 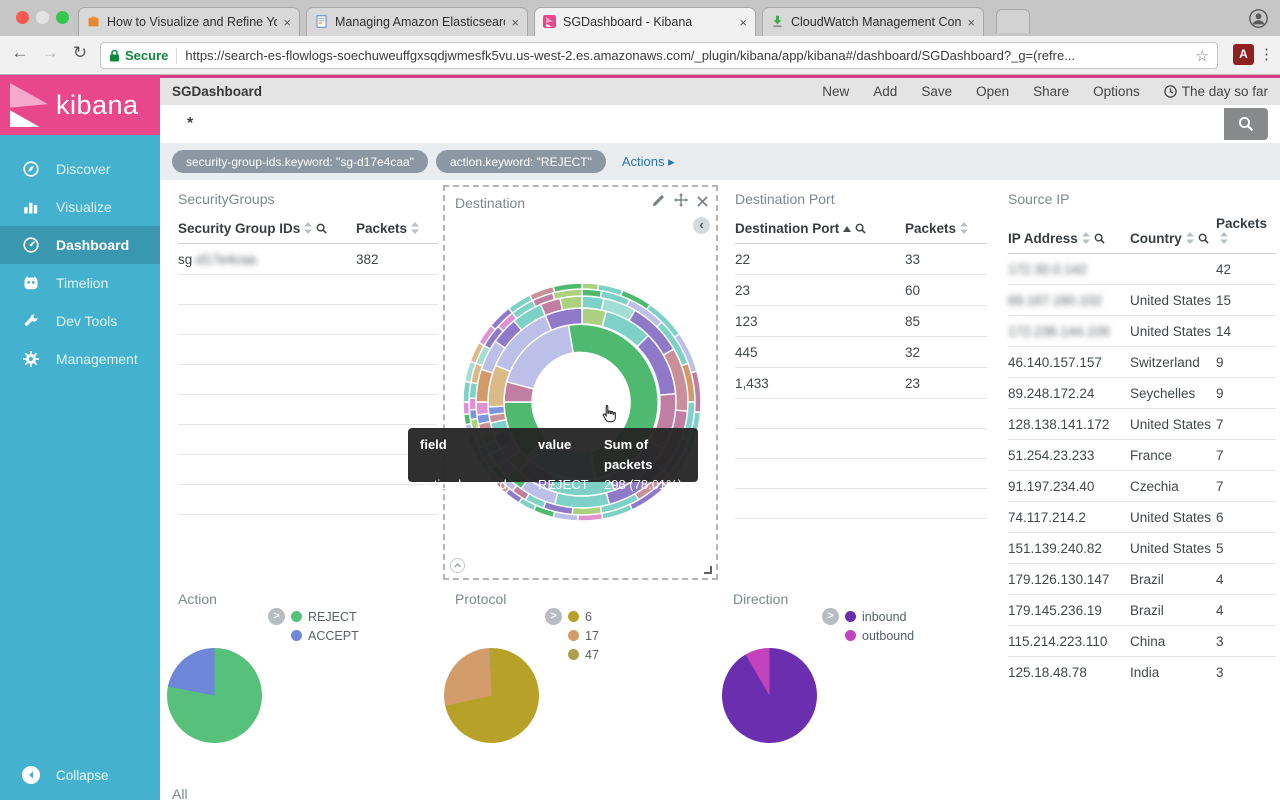 I want to click on search-button, so click(x=1246, y=124).